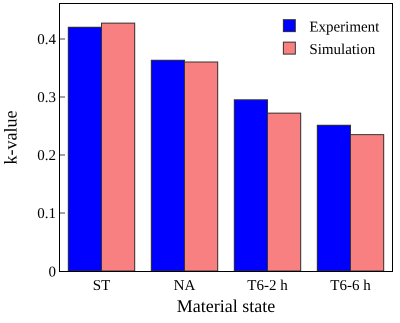 The width and height of the screenshot is (400, 323). I want to click on x-tick-label: T6-6 h, so click(351, 286).